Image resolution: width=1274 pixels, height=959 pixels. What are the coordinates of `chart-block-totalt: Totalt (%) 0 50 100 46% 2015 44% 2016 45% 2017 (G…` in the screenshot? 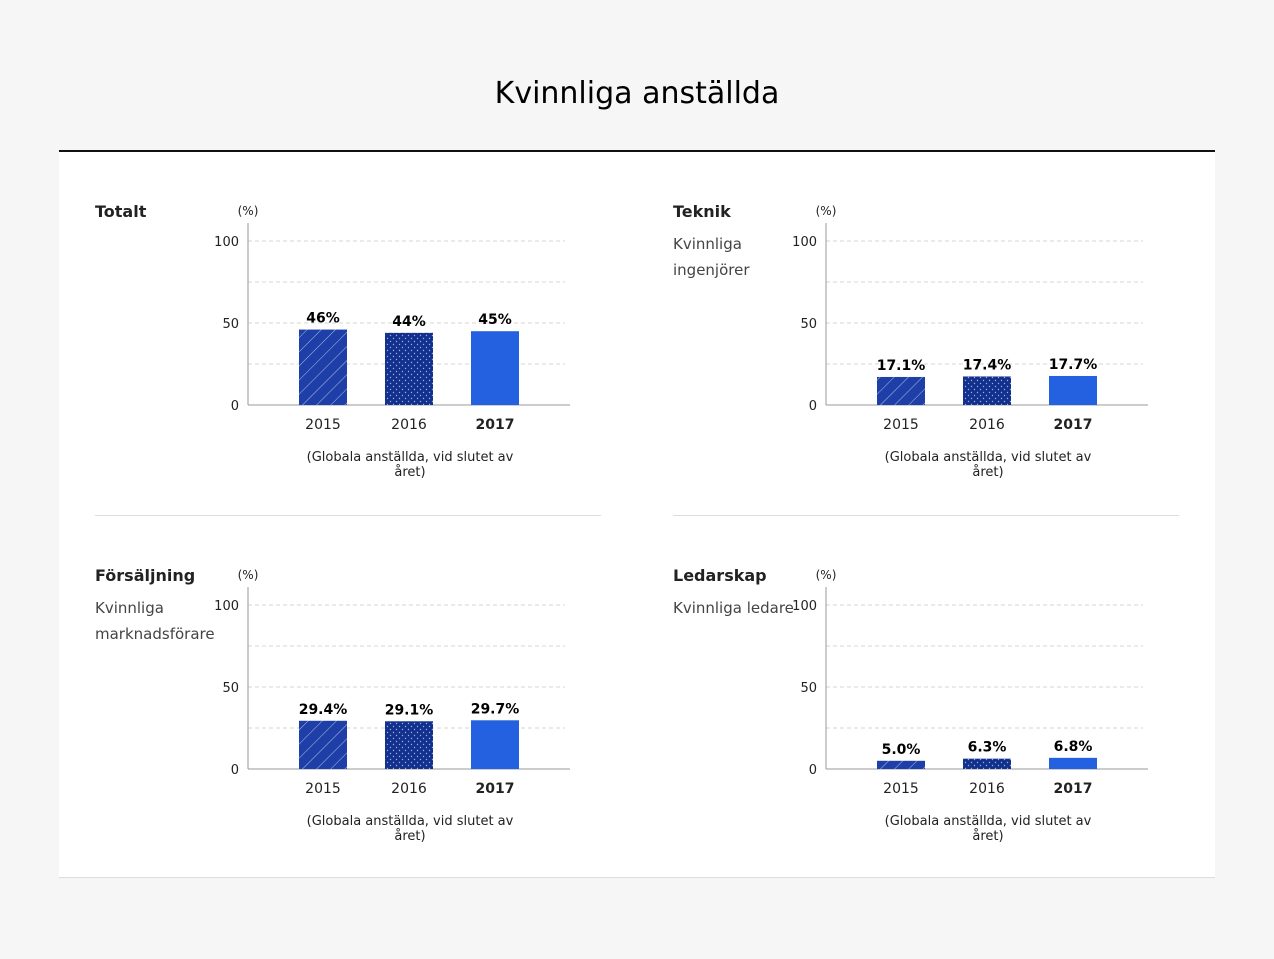 It's located at (385, 352).